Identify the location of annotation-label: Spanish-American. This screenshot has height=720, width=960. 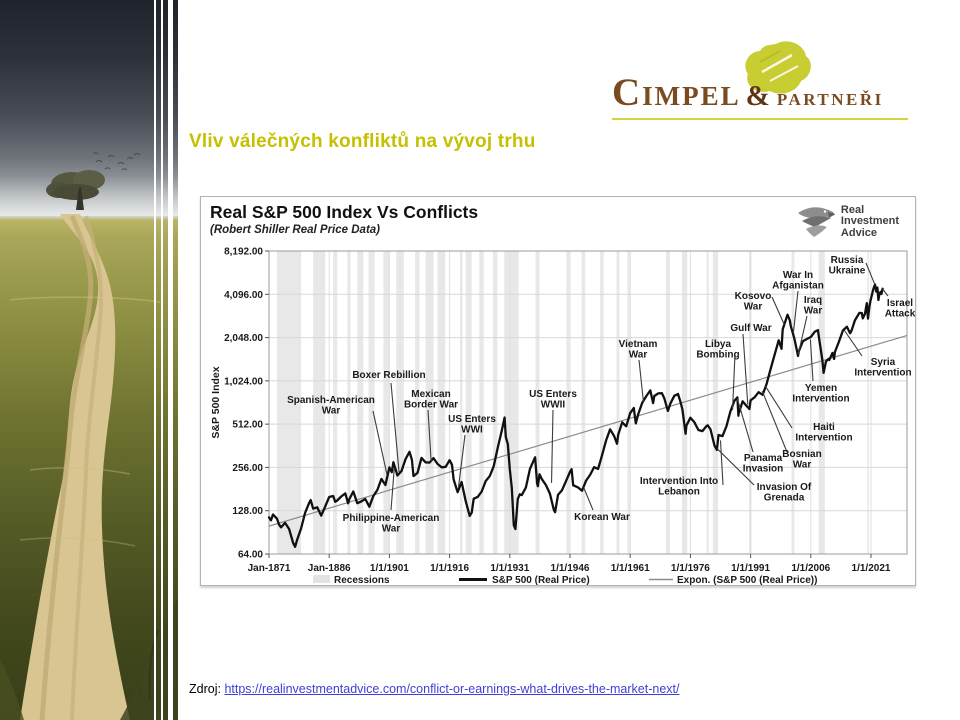
(331, 400).